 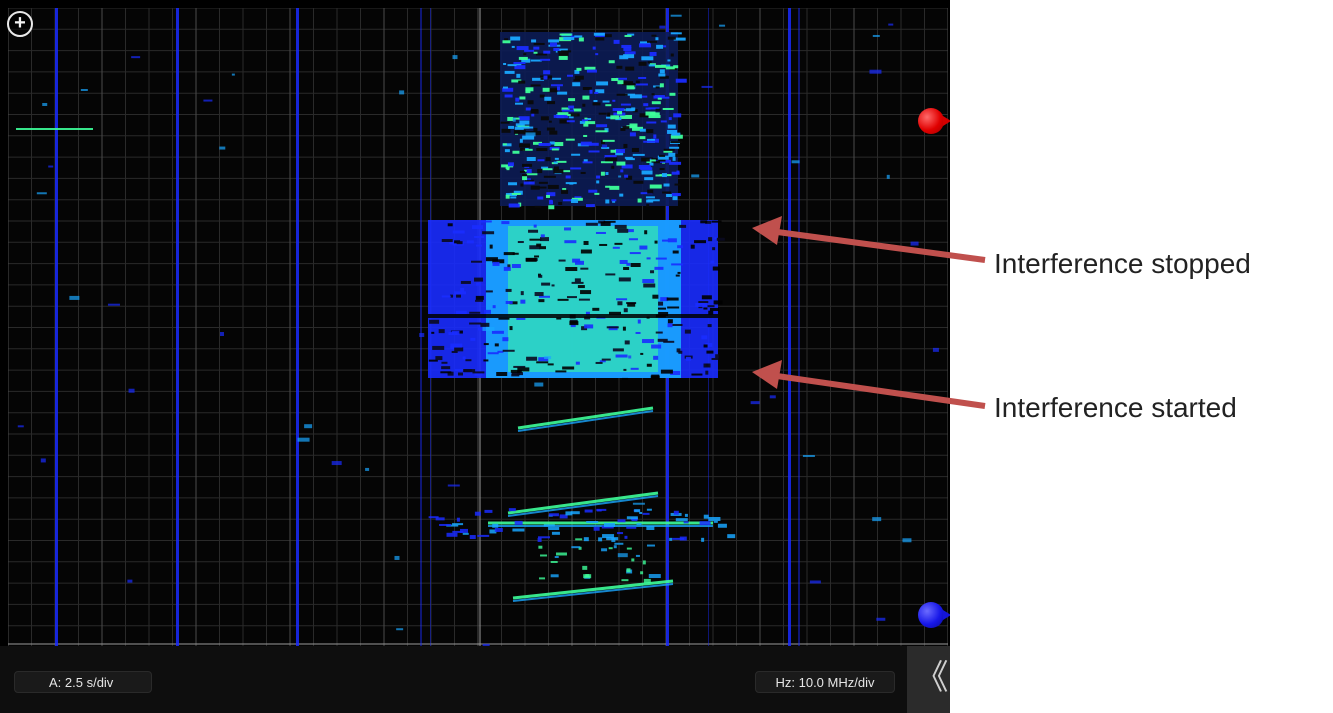 I want to click on annotation-interference-started: Interference started, so click(x=1115, y=407).